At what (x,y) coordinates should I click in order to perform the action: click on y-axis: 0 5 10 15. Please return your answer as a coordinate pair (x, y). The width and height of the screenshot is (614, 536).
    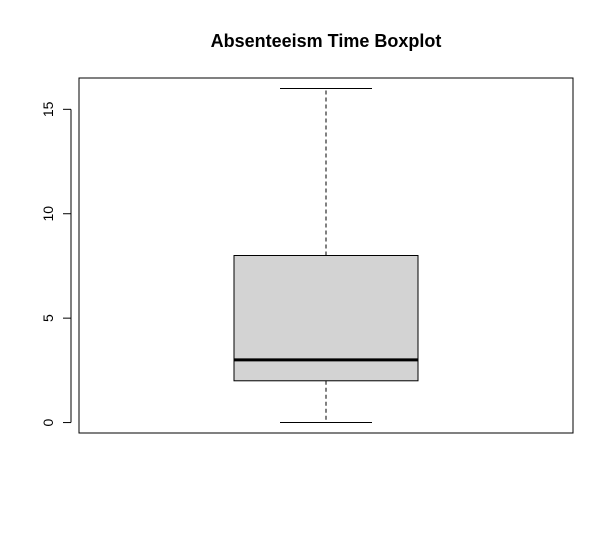
    Looking at the image, I should click on (56, 263).